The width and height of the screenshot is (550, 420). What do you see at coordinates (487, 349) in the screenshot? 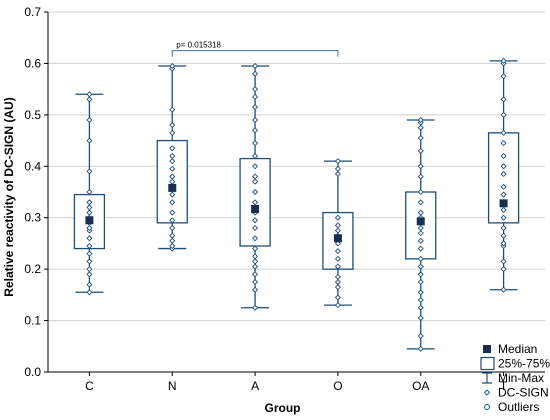
I see `legend-median-icon` at bounding box center [487, 349].